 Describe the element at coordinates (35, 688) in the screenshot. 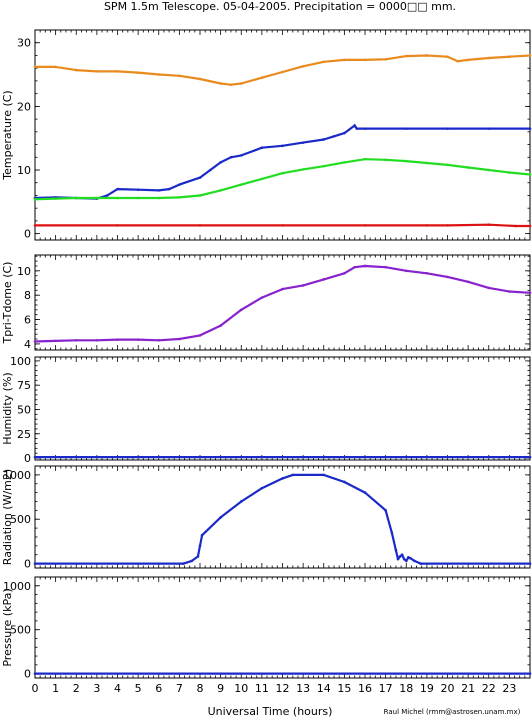

I see `x-tick-label: 0` at that location.